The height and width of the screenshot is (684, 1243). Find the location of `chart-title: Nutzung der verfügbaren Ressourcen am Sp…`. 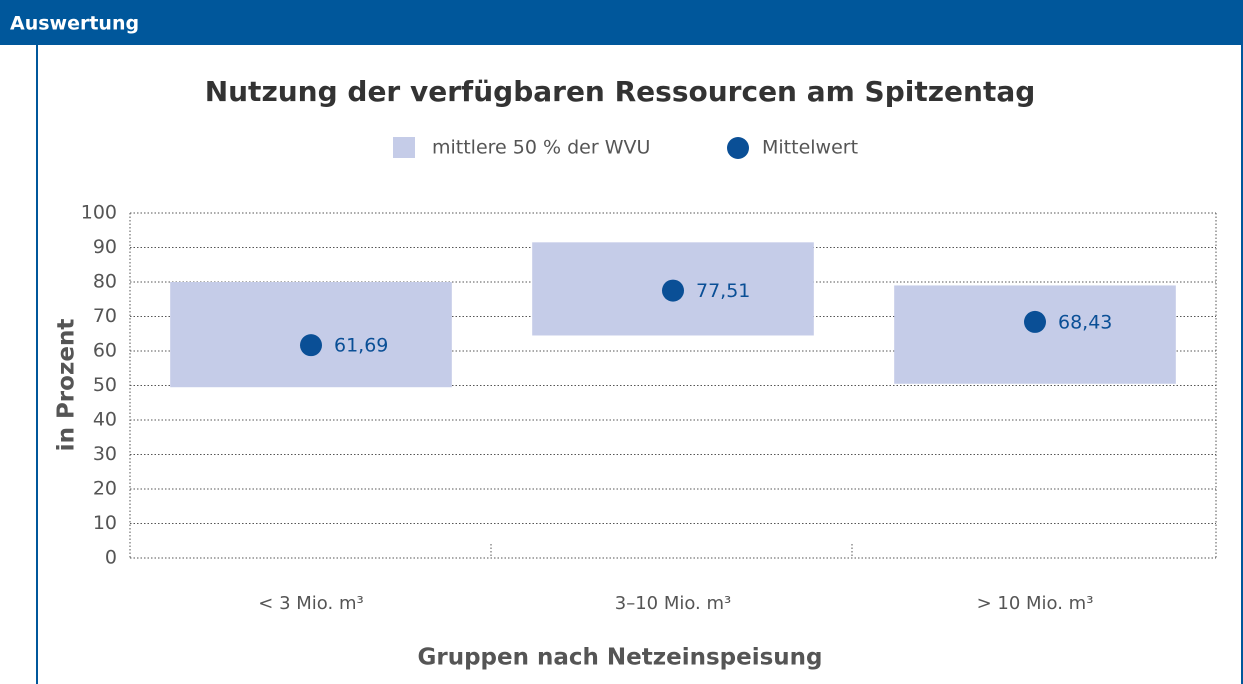

chart-title: Nutzung der verfügbaren Ressourcen am Sp… is located at coordinates (620, 91).